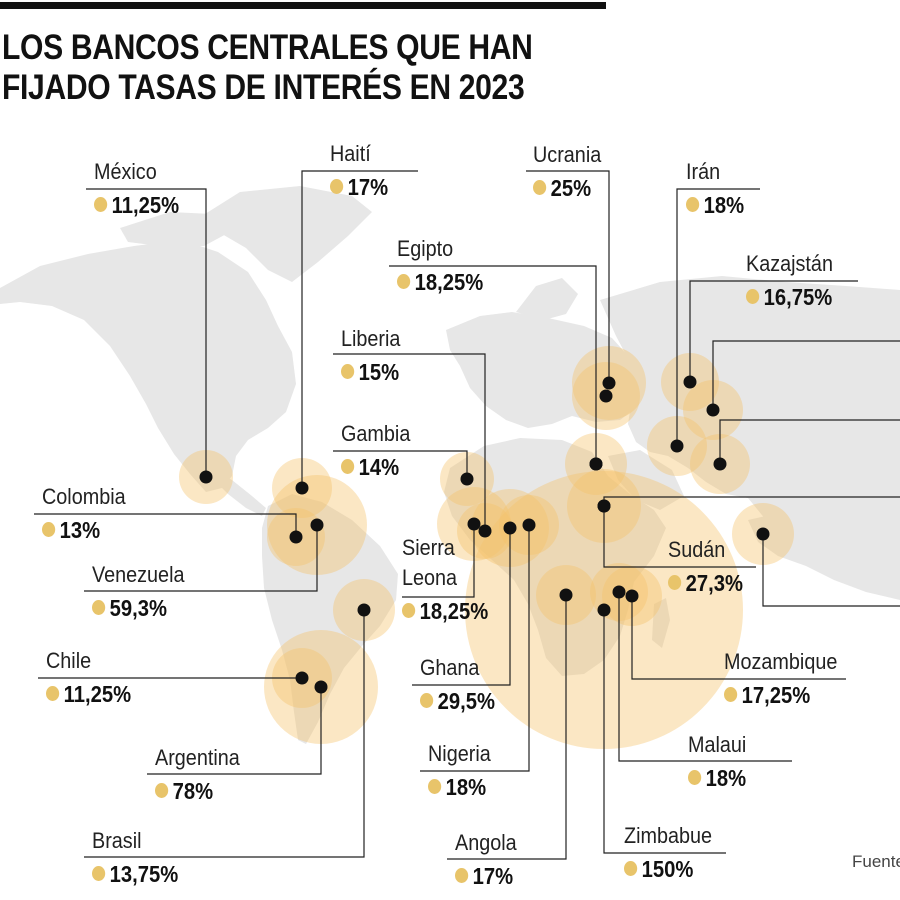  What do you see at coordinates (142, 189) in the screenshot?
I see `label-mexico: México 11,25%` at bounding box center [142, 189].